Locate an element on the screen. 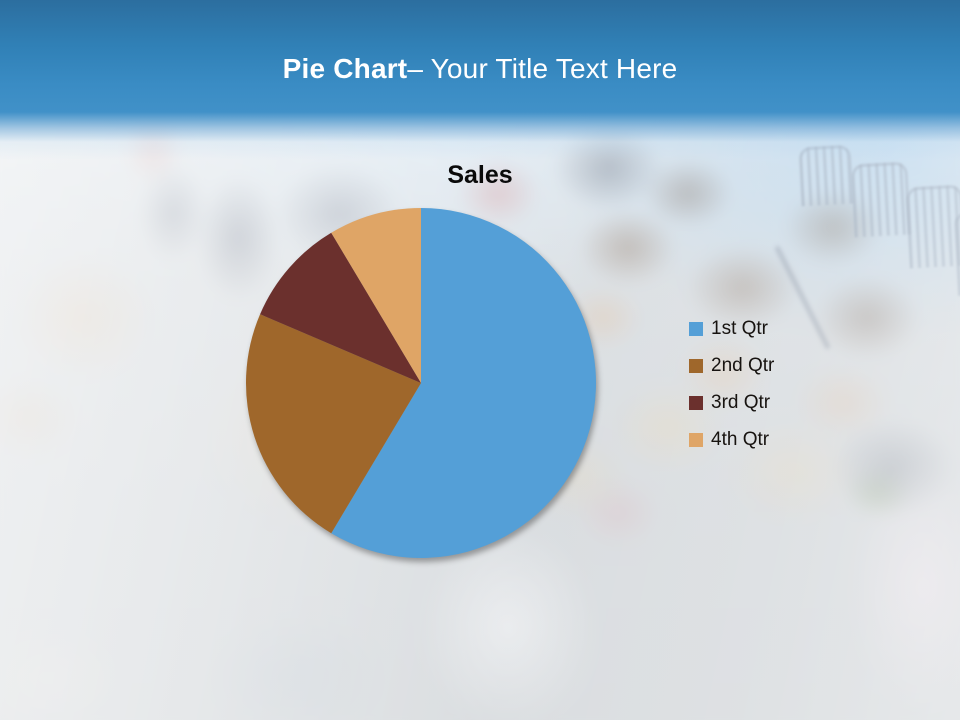 The height and width of the screenshot is (720, 960). chart-legend: 1st Qtr 2nd Qtr 3rd Qtr 4th Qtr is located at coordinates (731, 393).